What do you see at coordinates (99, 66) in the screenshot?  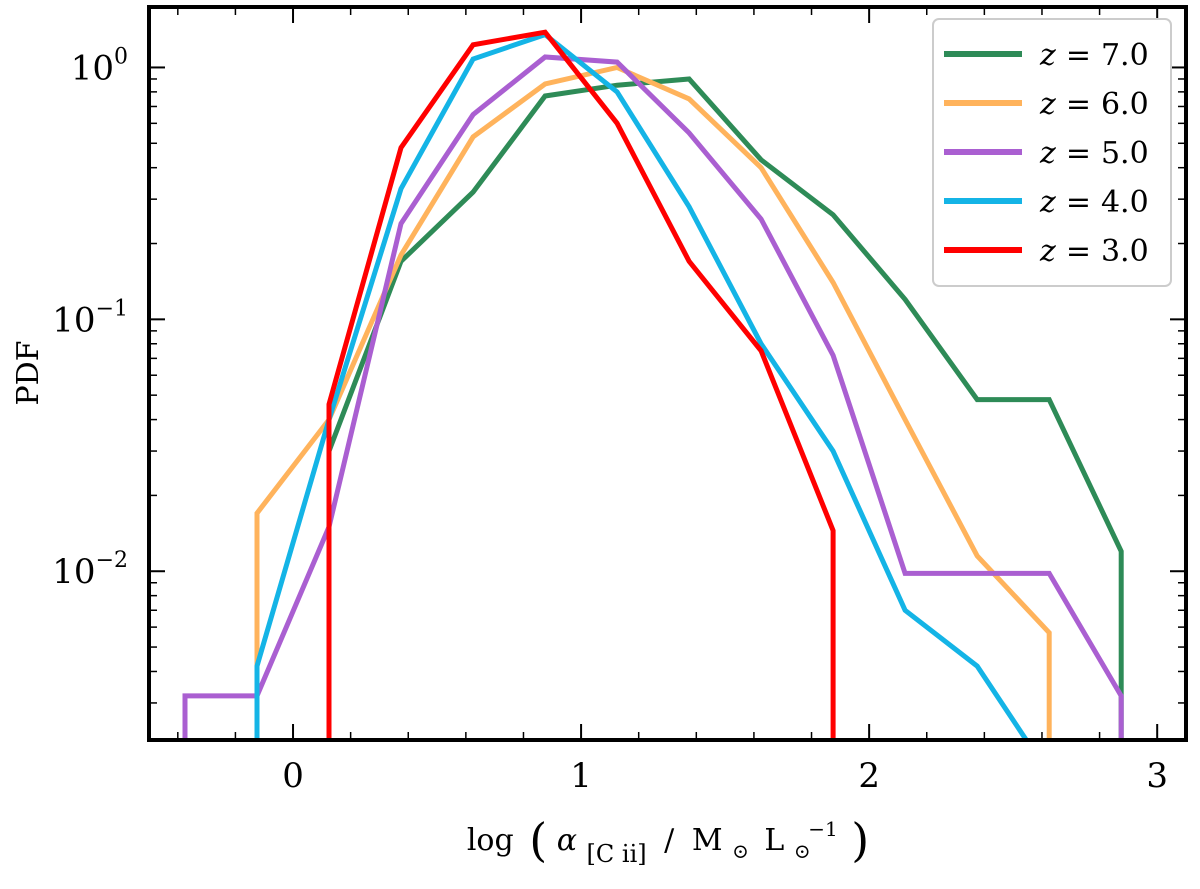 I see `y-tick-label: 10⁰` at bounding box center [99, 66].